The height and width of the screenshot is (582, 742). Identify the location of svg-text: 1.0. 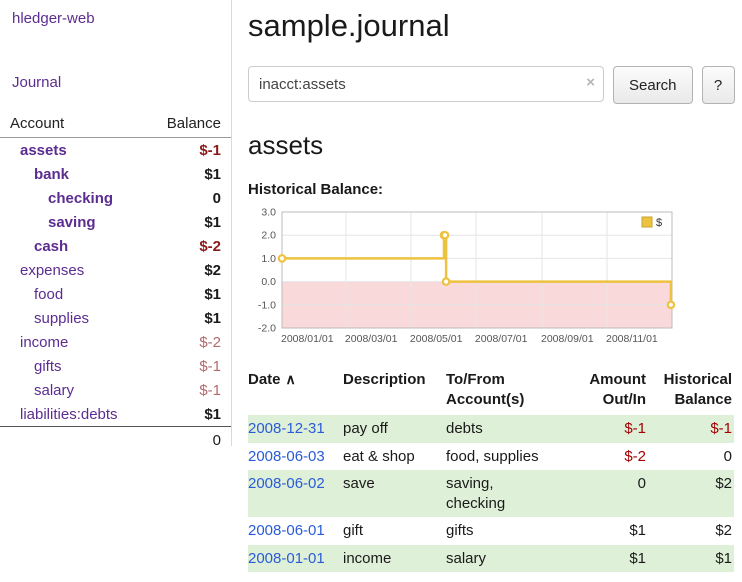
(268, 259).